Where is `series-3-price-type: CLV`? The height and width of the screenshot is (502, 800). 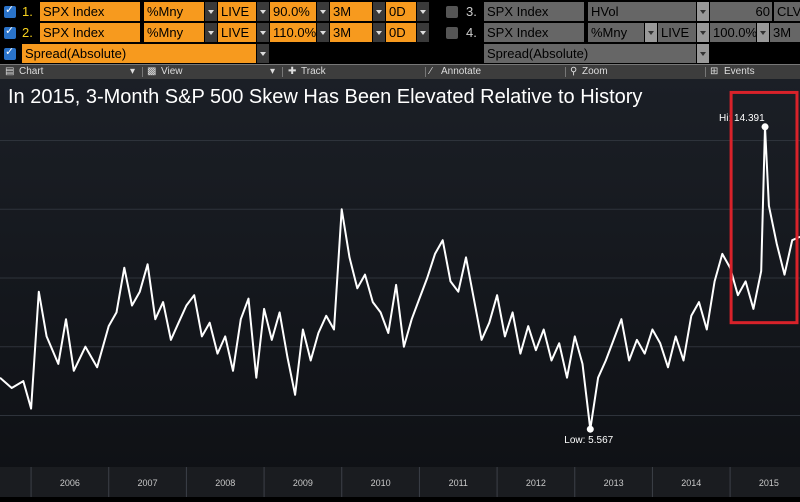 series-3-price-type: CLV is located at coordinates (787, 11).